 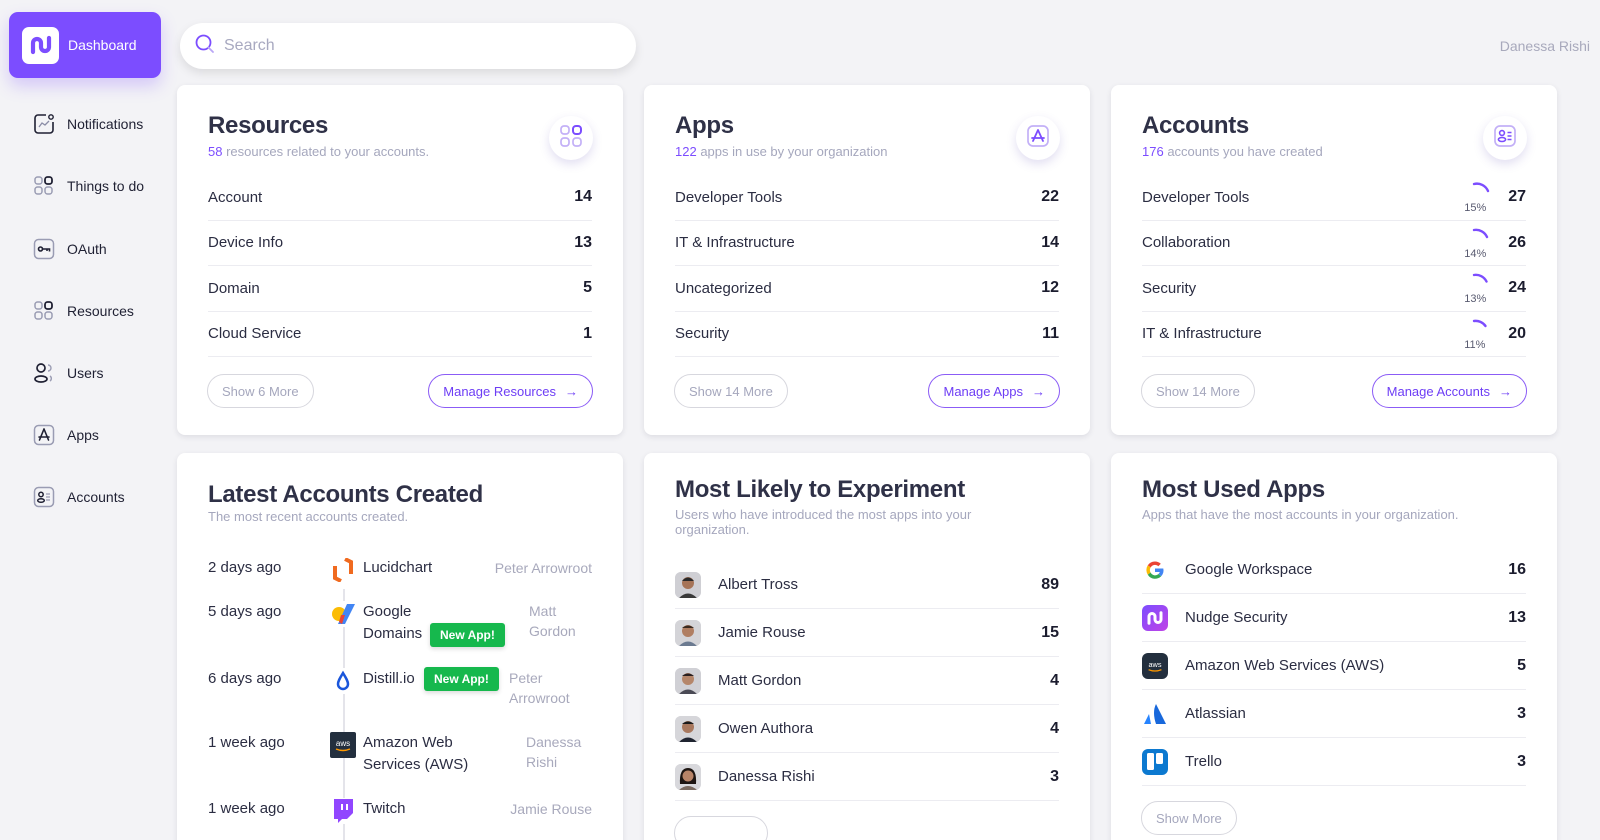 I want to click on search-bar, so click(x=408, y=46).